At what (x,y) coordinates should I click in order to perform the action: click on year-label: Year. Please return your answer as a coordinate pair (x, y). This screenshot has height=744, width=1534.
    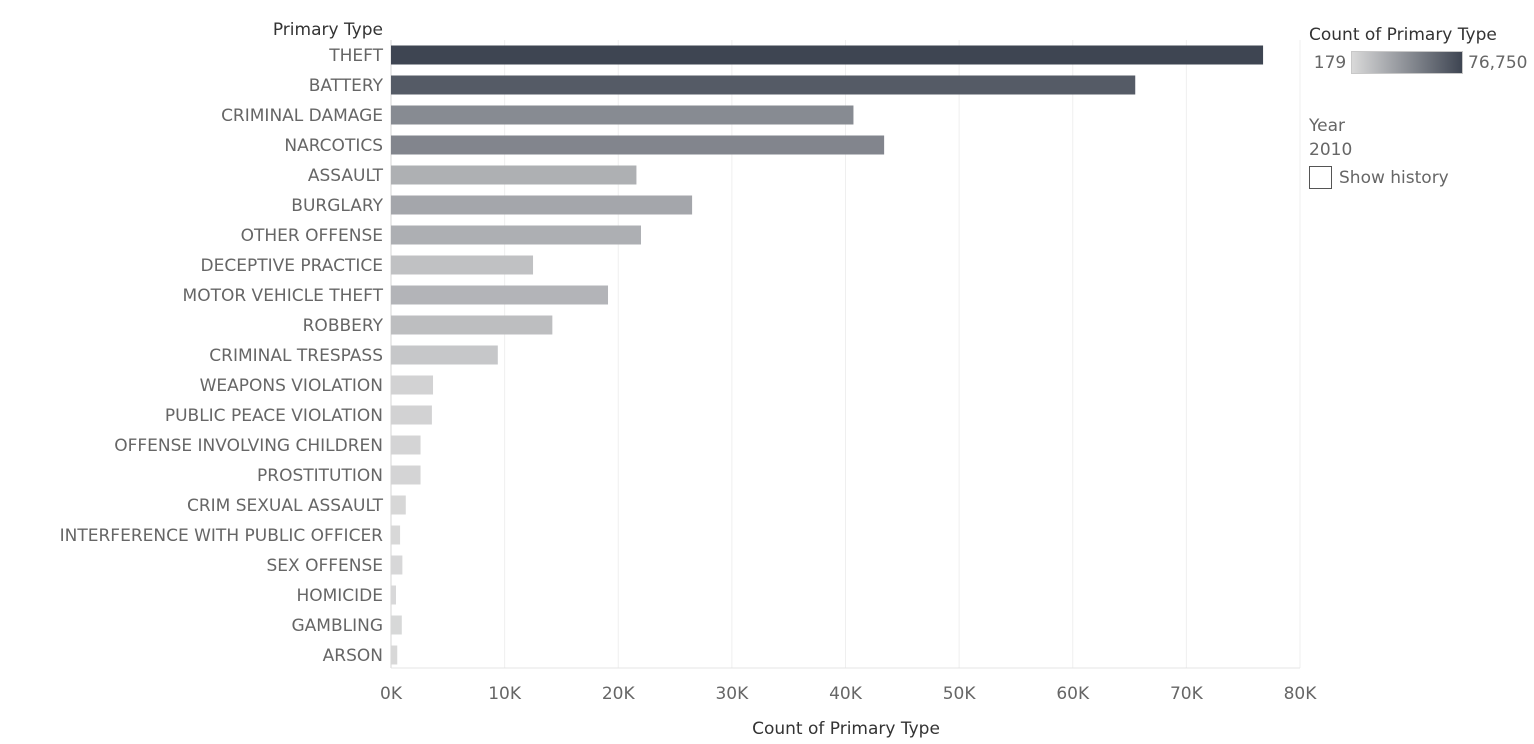
    Looking at the image, I should click on (1327, 126).